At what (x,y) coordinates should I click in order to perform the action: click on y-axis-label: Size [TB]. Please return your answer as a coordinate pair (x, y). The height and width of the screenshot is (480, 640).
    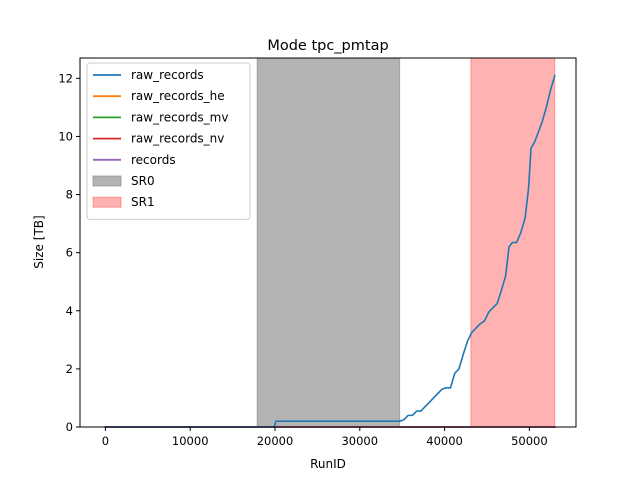
    Looking at the image, I should click on (39, 241).